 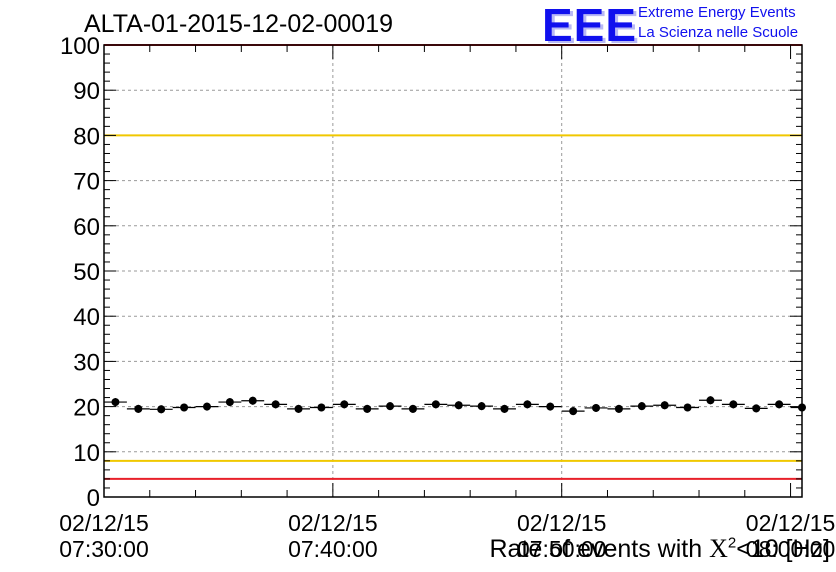 I want to click on x-tick-time-label: 07:40:00, so click(x=333, y=549).